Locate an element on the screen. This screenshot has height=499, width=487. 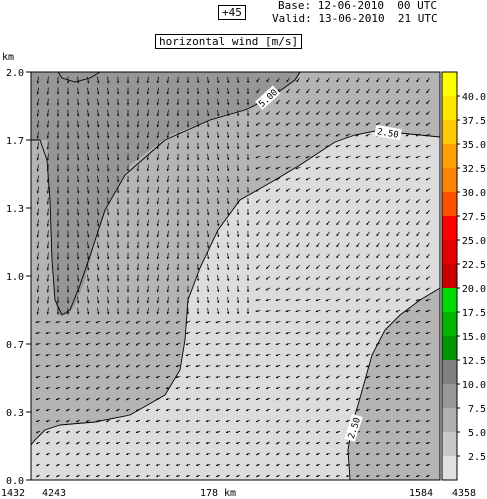
chart-title: horizontal wind [m/s] is located at coordinates (229, 41).